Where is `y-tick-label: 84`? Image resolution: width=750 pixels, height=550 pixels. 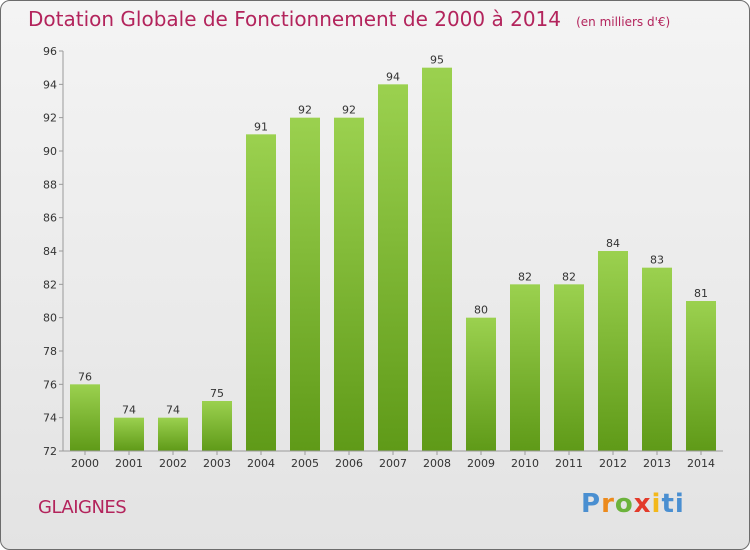 y-tick-label: 84 is located at coordinates (50, 251).